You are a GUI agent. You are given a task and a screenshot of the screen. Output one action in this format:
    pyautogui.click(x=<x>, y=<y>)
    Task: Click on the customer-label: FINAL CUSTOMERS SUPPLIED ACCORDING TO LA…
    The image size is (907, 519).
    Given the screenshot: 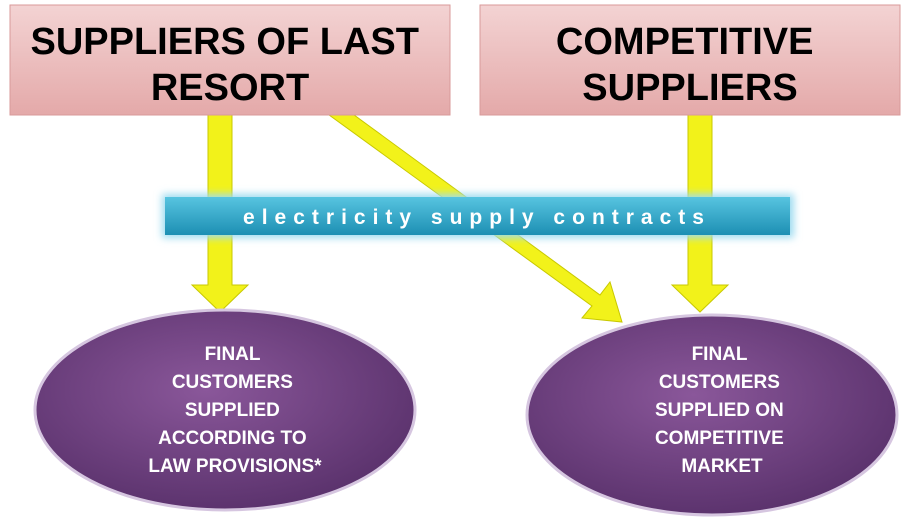 What is the action you would take?
    pyautogui.click(x=235, y=410)
    